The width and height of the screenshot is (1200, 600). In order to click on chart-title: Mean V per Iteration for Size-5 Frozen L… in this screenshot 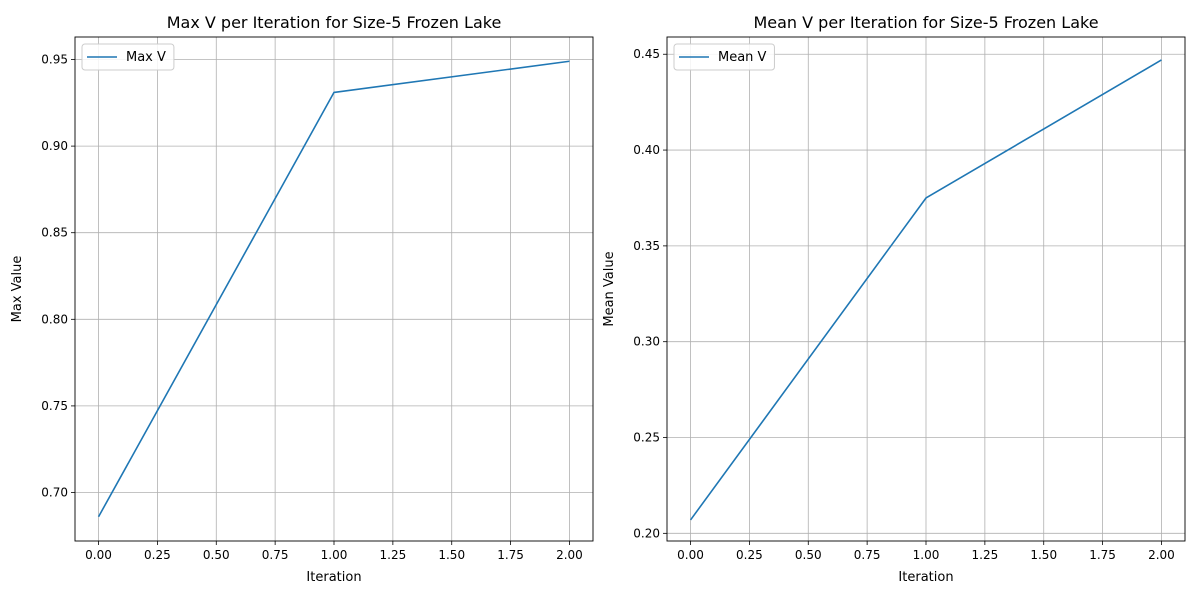, I will do `click(925, 22)`.